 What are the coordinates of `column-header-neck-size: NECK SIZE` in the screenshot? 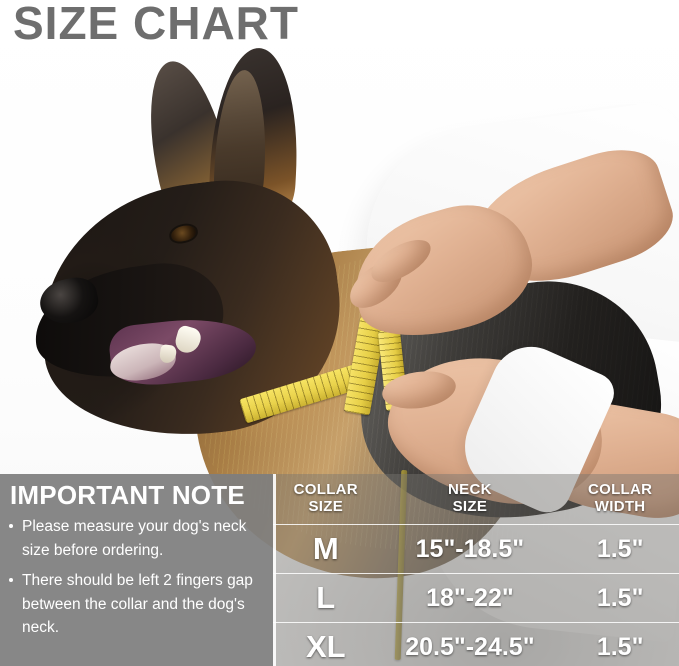 It's located at (470, 499).